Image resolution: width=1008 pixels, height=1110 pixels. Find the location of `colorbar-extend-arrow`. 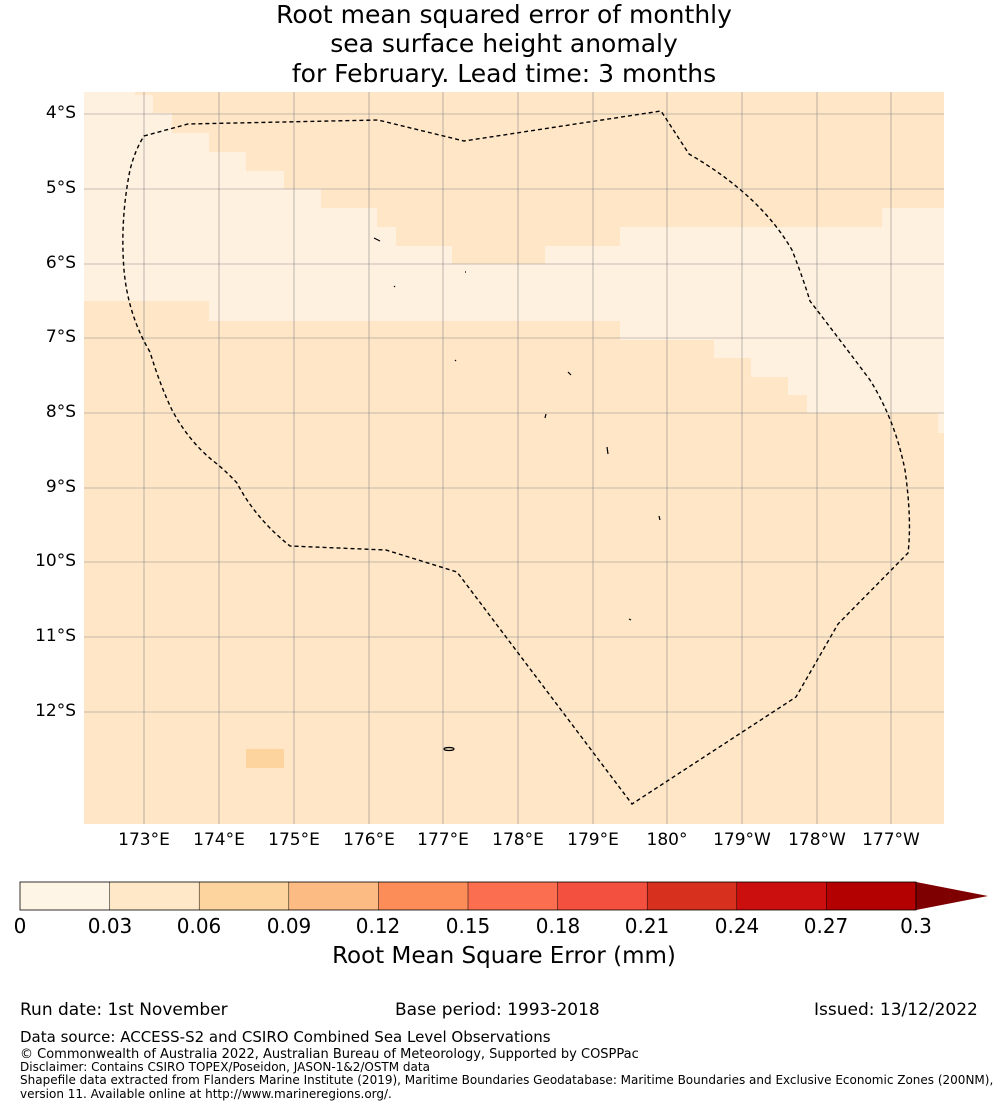

colorbar-extend-arrow is located at coordinates (952, 896).